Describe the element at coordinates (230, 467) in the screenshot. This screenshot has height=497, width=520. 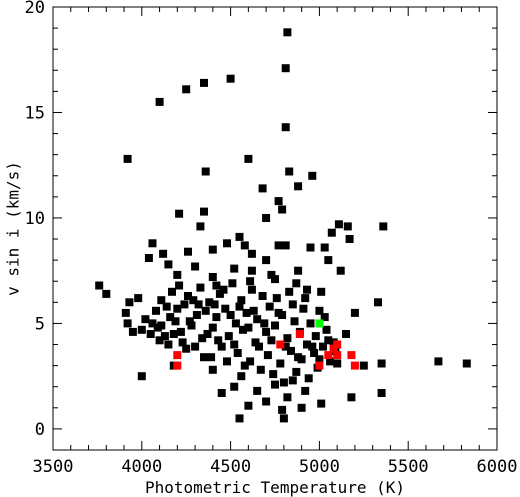
I see `x-tick-label: 4500` at that location.